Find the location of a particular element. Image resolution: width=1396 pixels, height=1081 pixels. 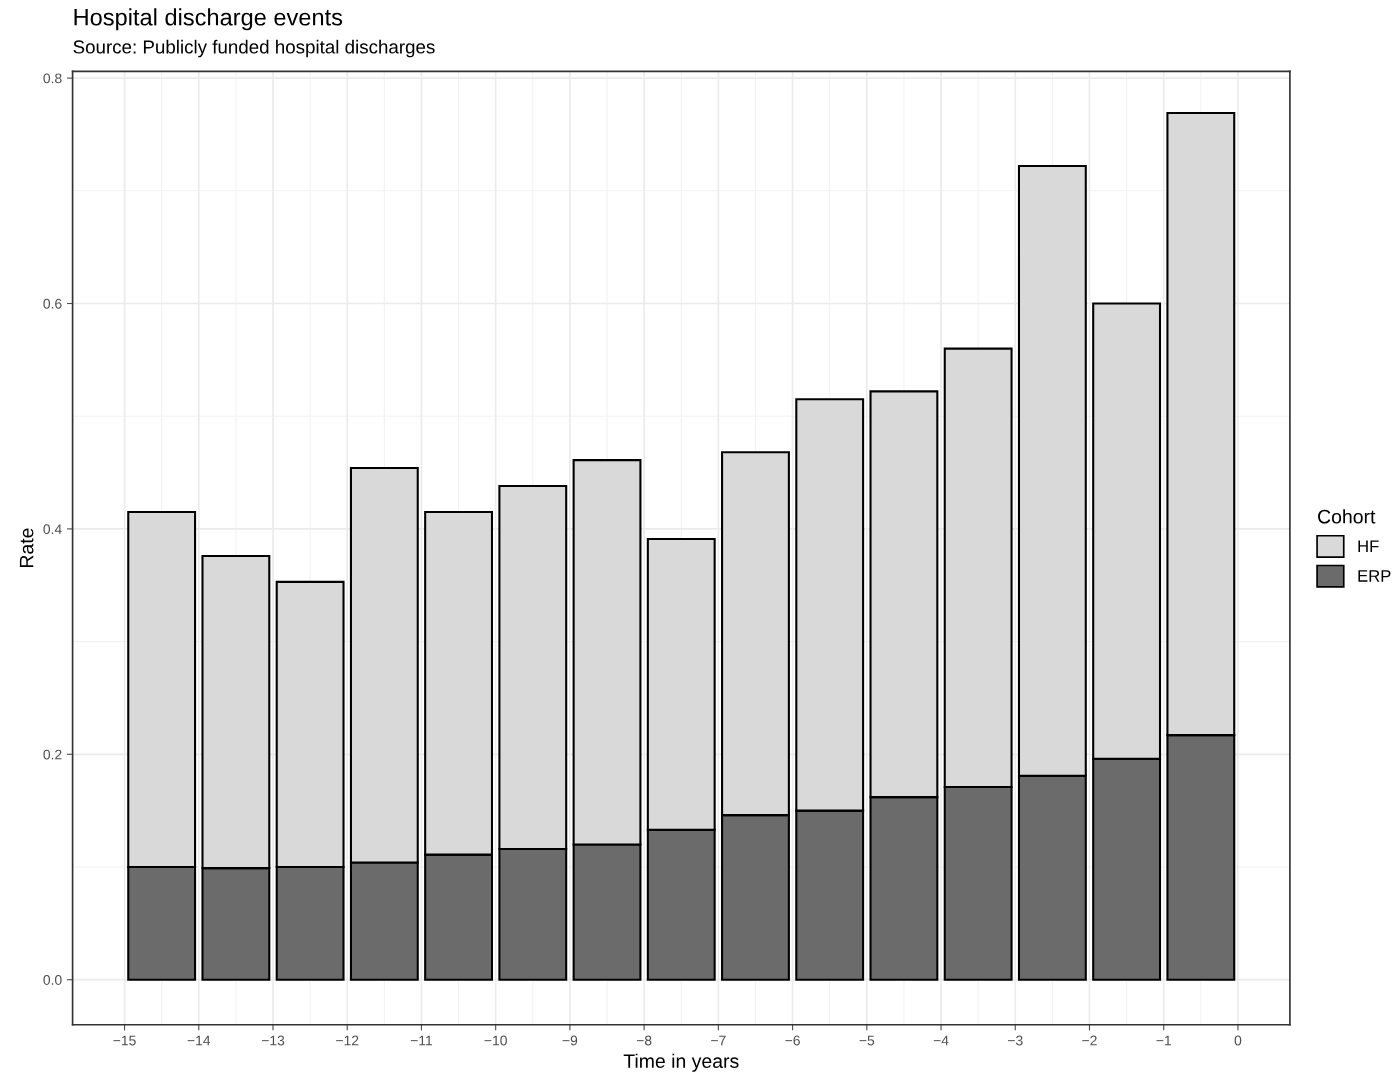

y-tick-label: 0.2 is located at coordinates (52, 754).